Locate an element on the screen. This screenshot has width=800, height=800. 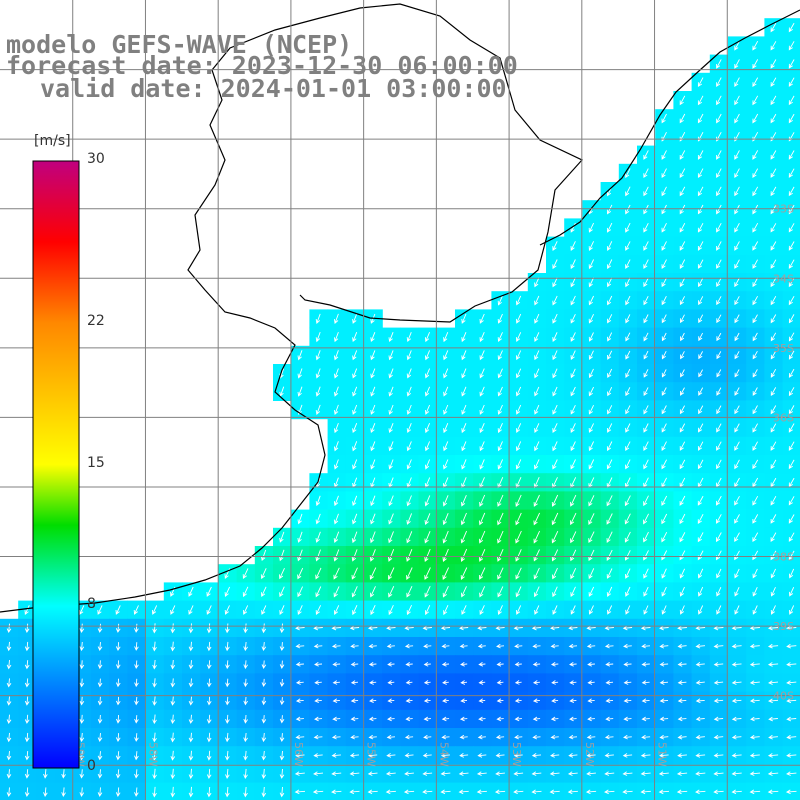
colorbar-tick-label: 15 is located at coordinates (96, 462).